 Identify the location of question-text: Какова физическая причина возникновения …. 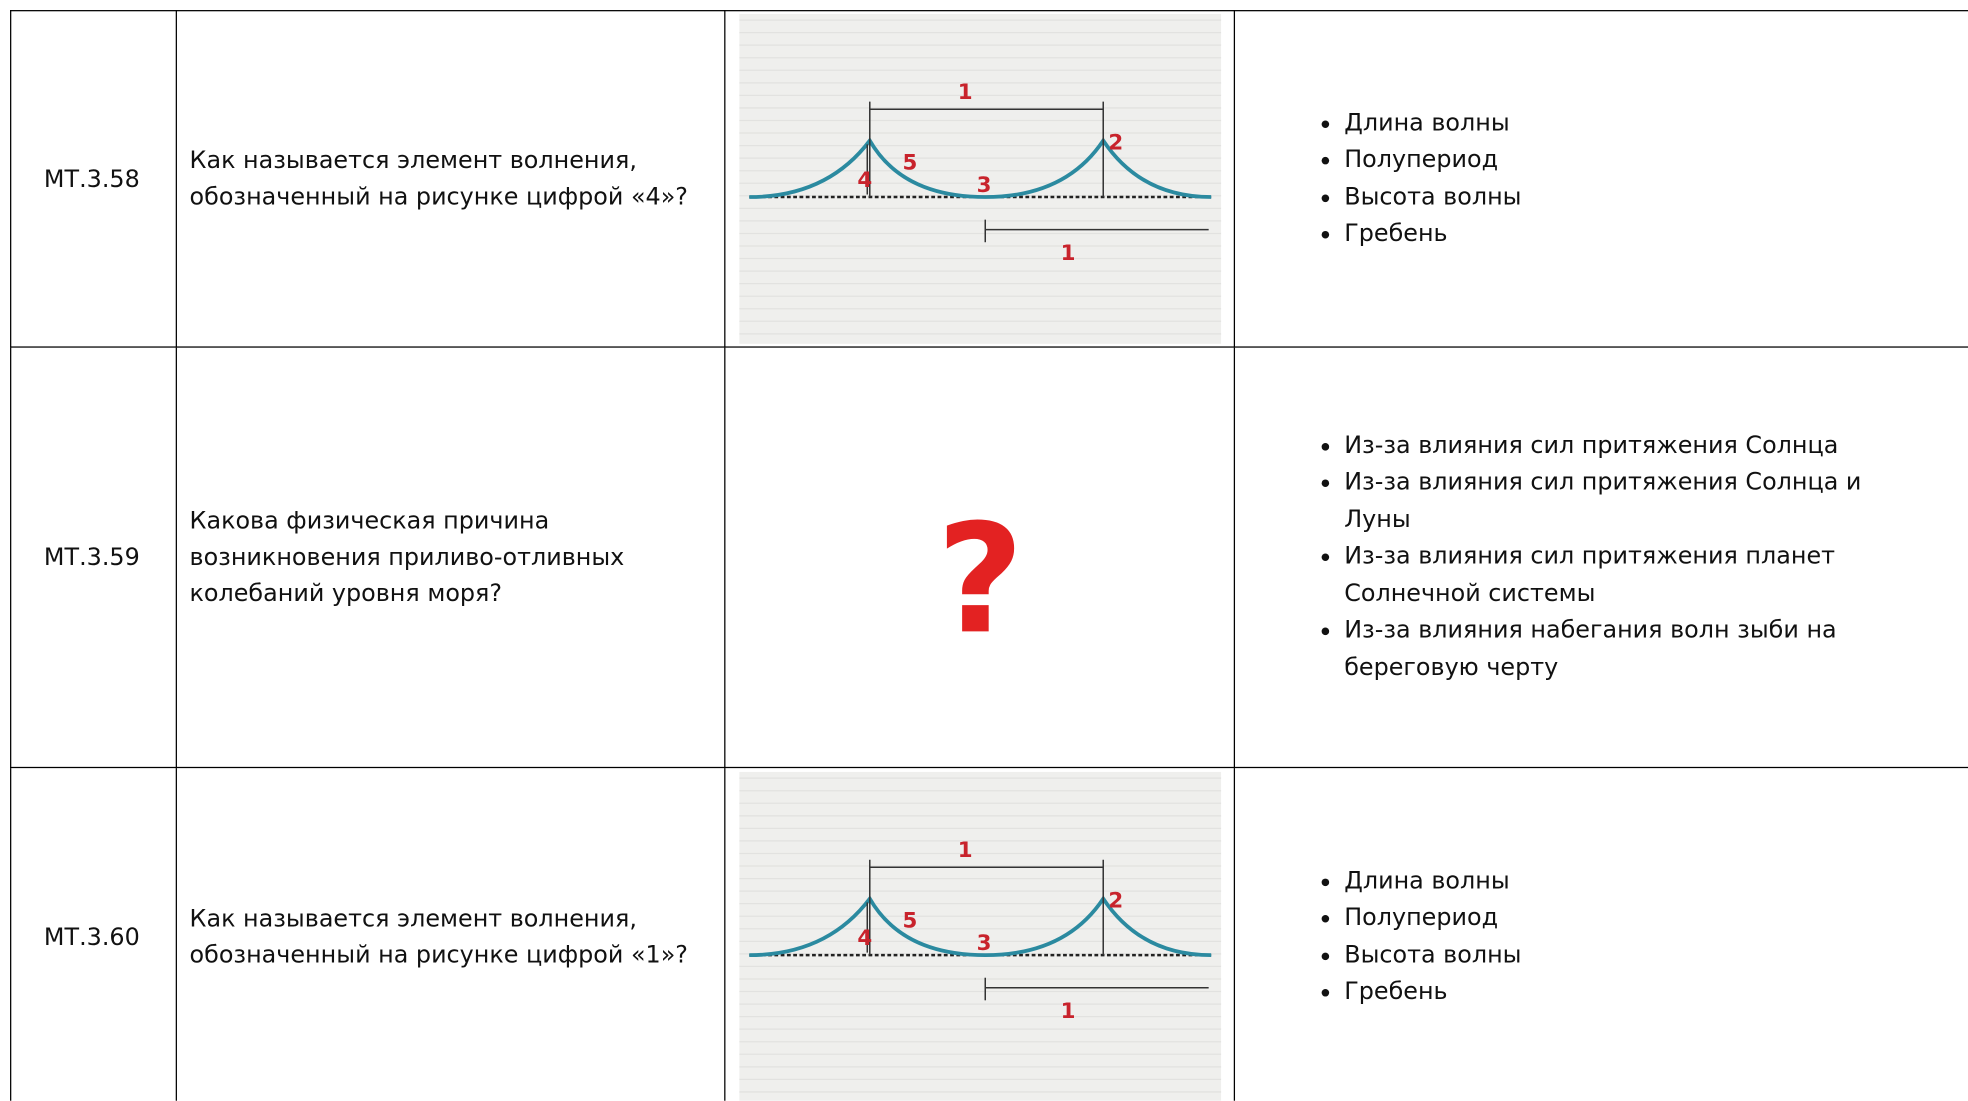
(450, 557).